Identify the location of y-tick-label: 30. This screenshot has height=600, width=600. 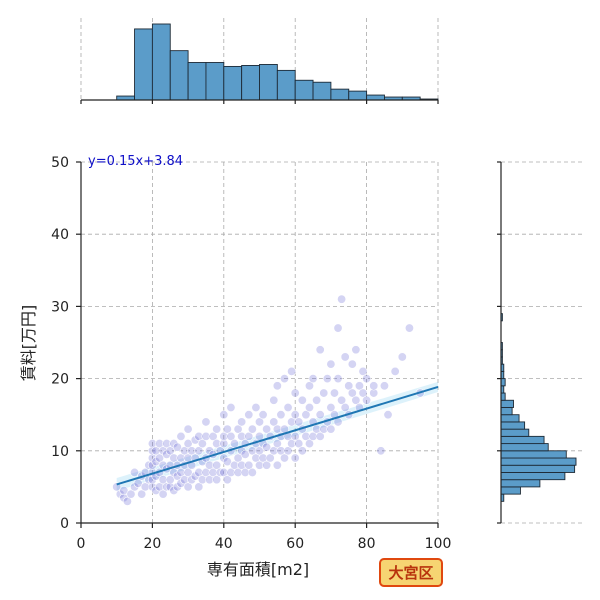
(60, 307).